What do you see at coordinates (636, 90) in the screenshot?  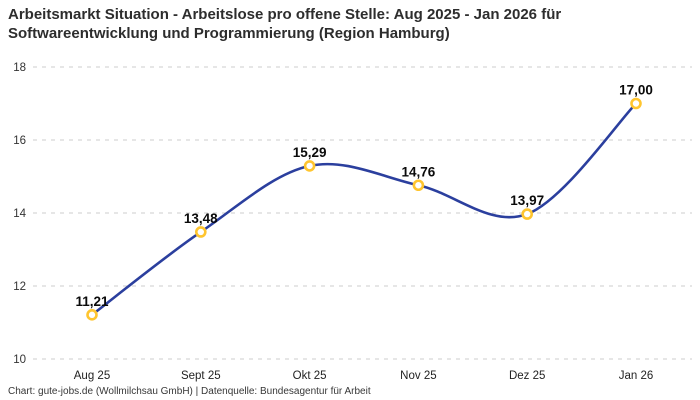 I see `data-point-label: 17,00` at bounding box center [636, 90].